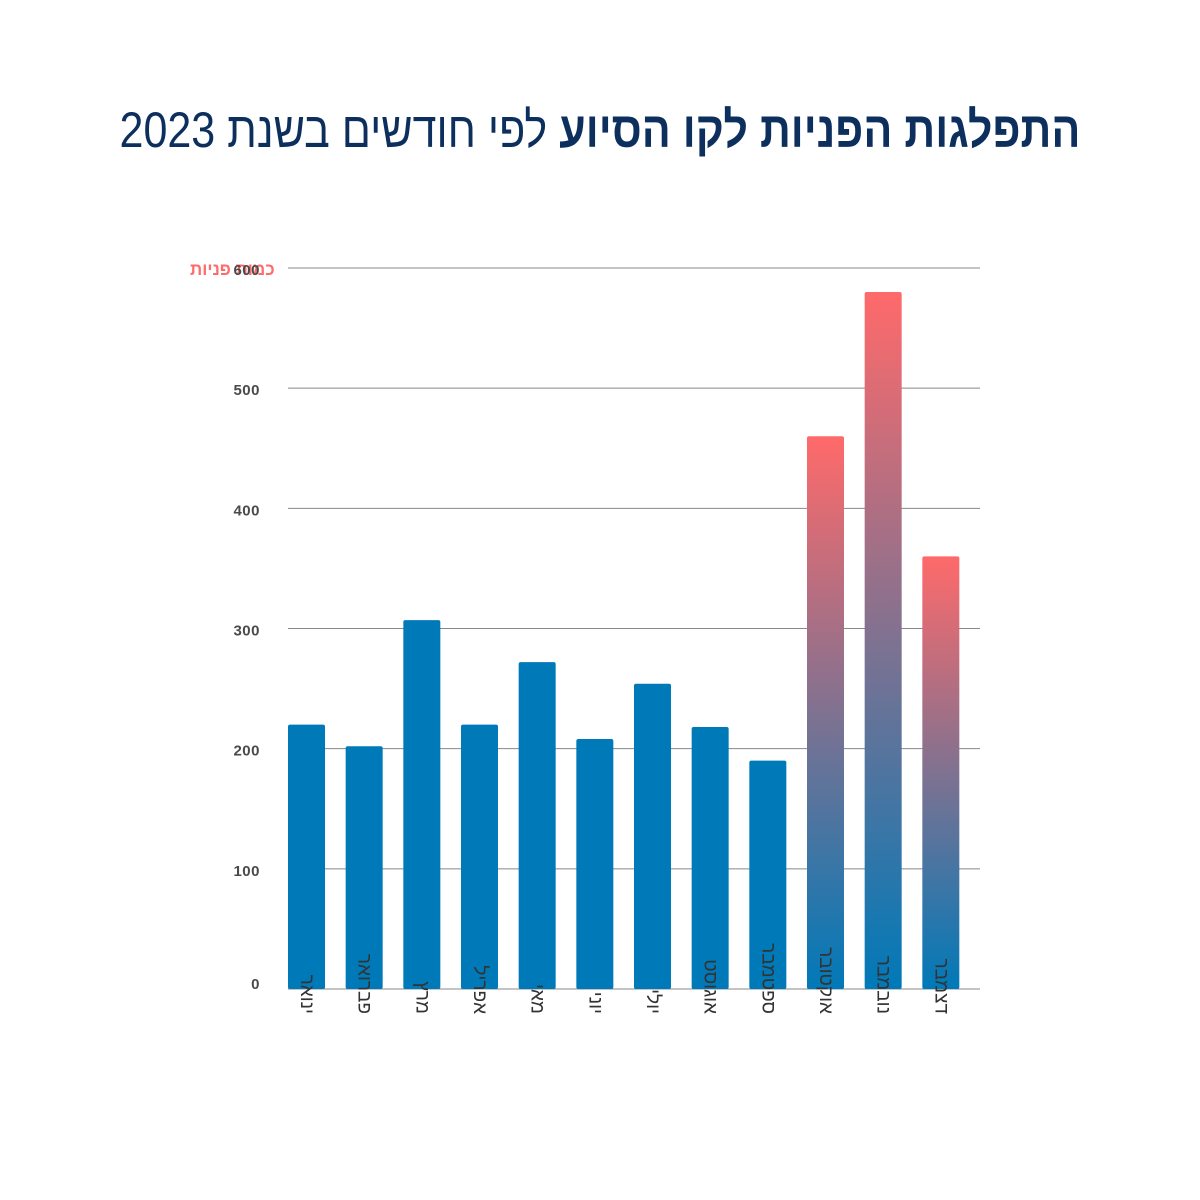 The image size is (1200, 1200). What do you see at coordinates (255, 984) in the screenshot?
I see `y-tick-label: 0` at bounding box center [255, 984].